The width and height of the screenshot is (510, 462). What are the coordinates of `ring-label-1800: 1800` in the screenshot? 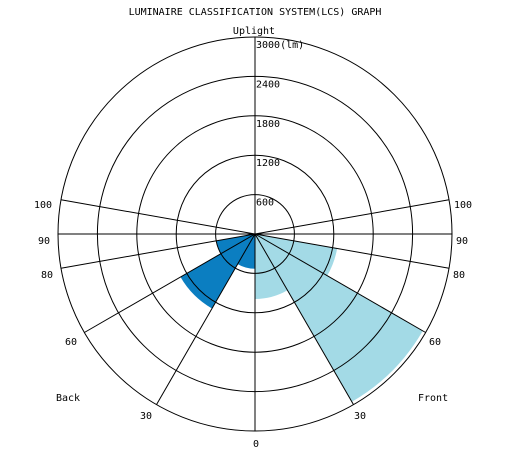 It's located at (268, 124).